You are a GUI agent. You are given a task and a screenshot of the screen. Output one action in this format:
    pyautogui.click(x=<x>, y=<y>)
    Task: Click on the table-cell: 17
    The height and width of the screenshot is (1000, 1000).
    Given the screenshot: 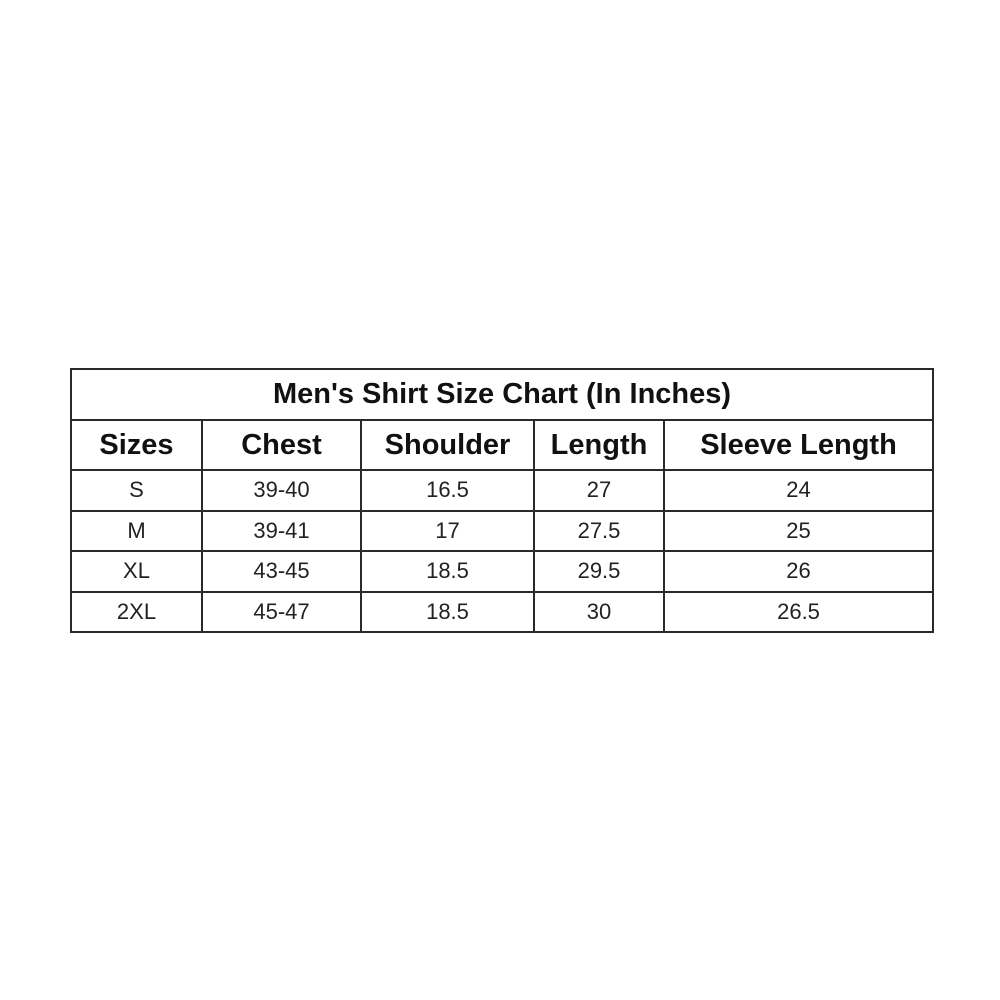 What is the action you would take?
    pyautogui.click(x=447, y=530)
    